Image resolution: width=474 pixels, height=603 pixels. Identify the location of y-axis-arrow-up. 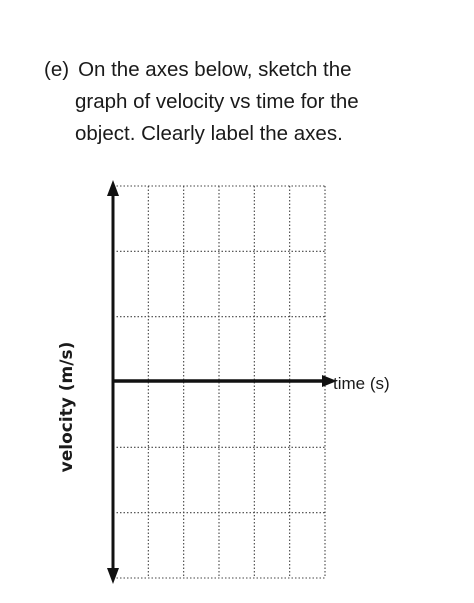
(113, 188).